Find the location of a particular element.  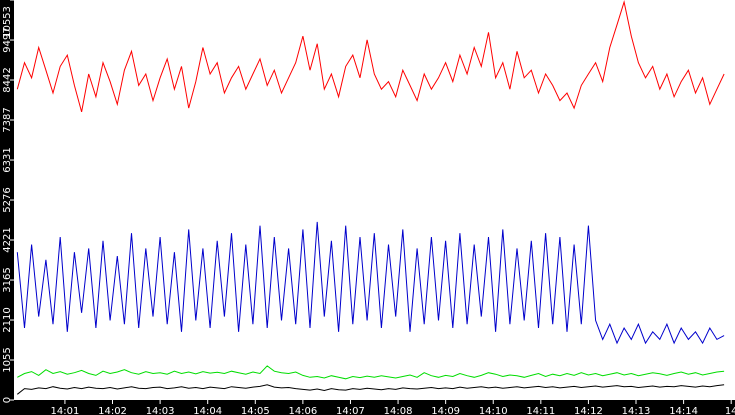

x-tick-label: 14 is located at coordinates (730, 410).